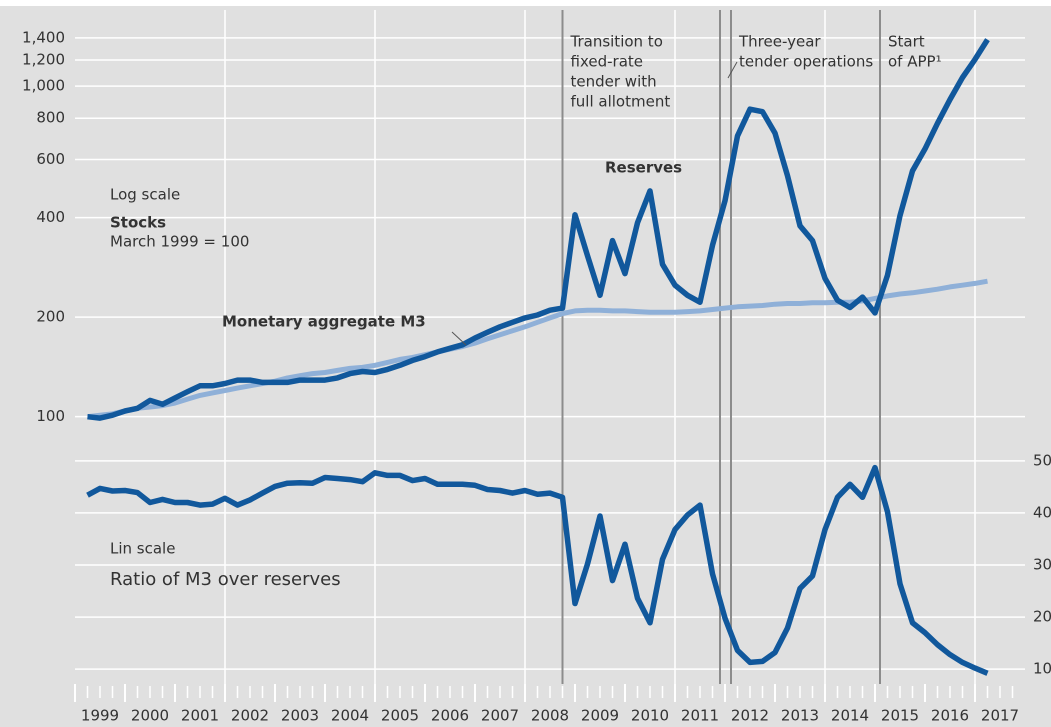  I want to click on y2-tick-label: 10, so click(1042, 669).